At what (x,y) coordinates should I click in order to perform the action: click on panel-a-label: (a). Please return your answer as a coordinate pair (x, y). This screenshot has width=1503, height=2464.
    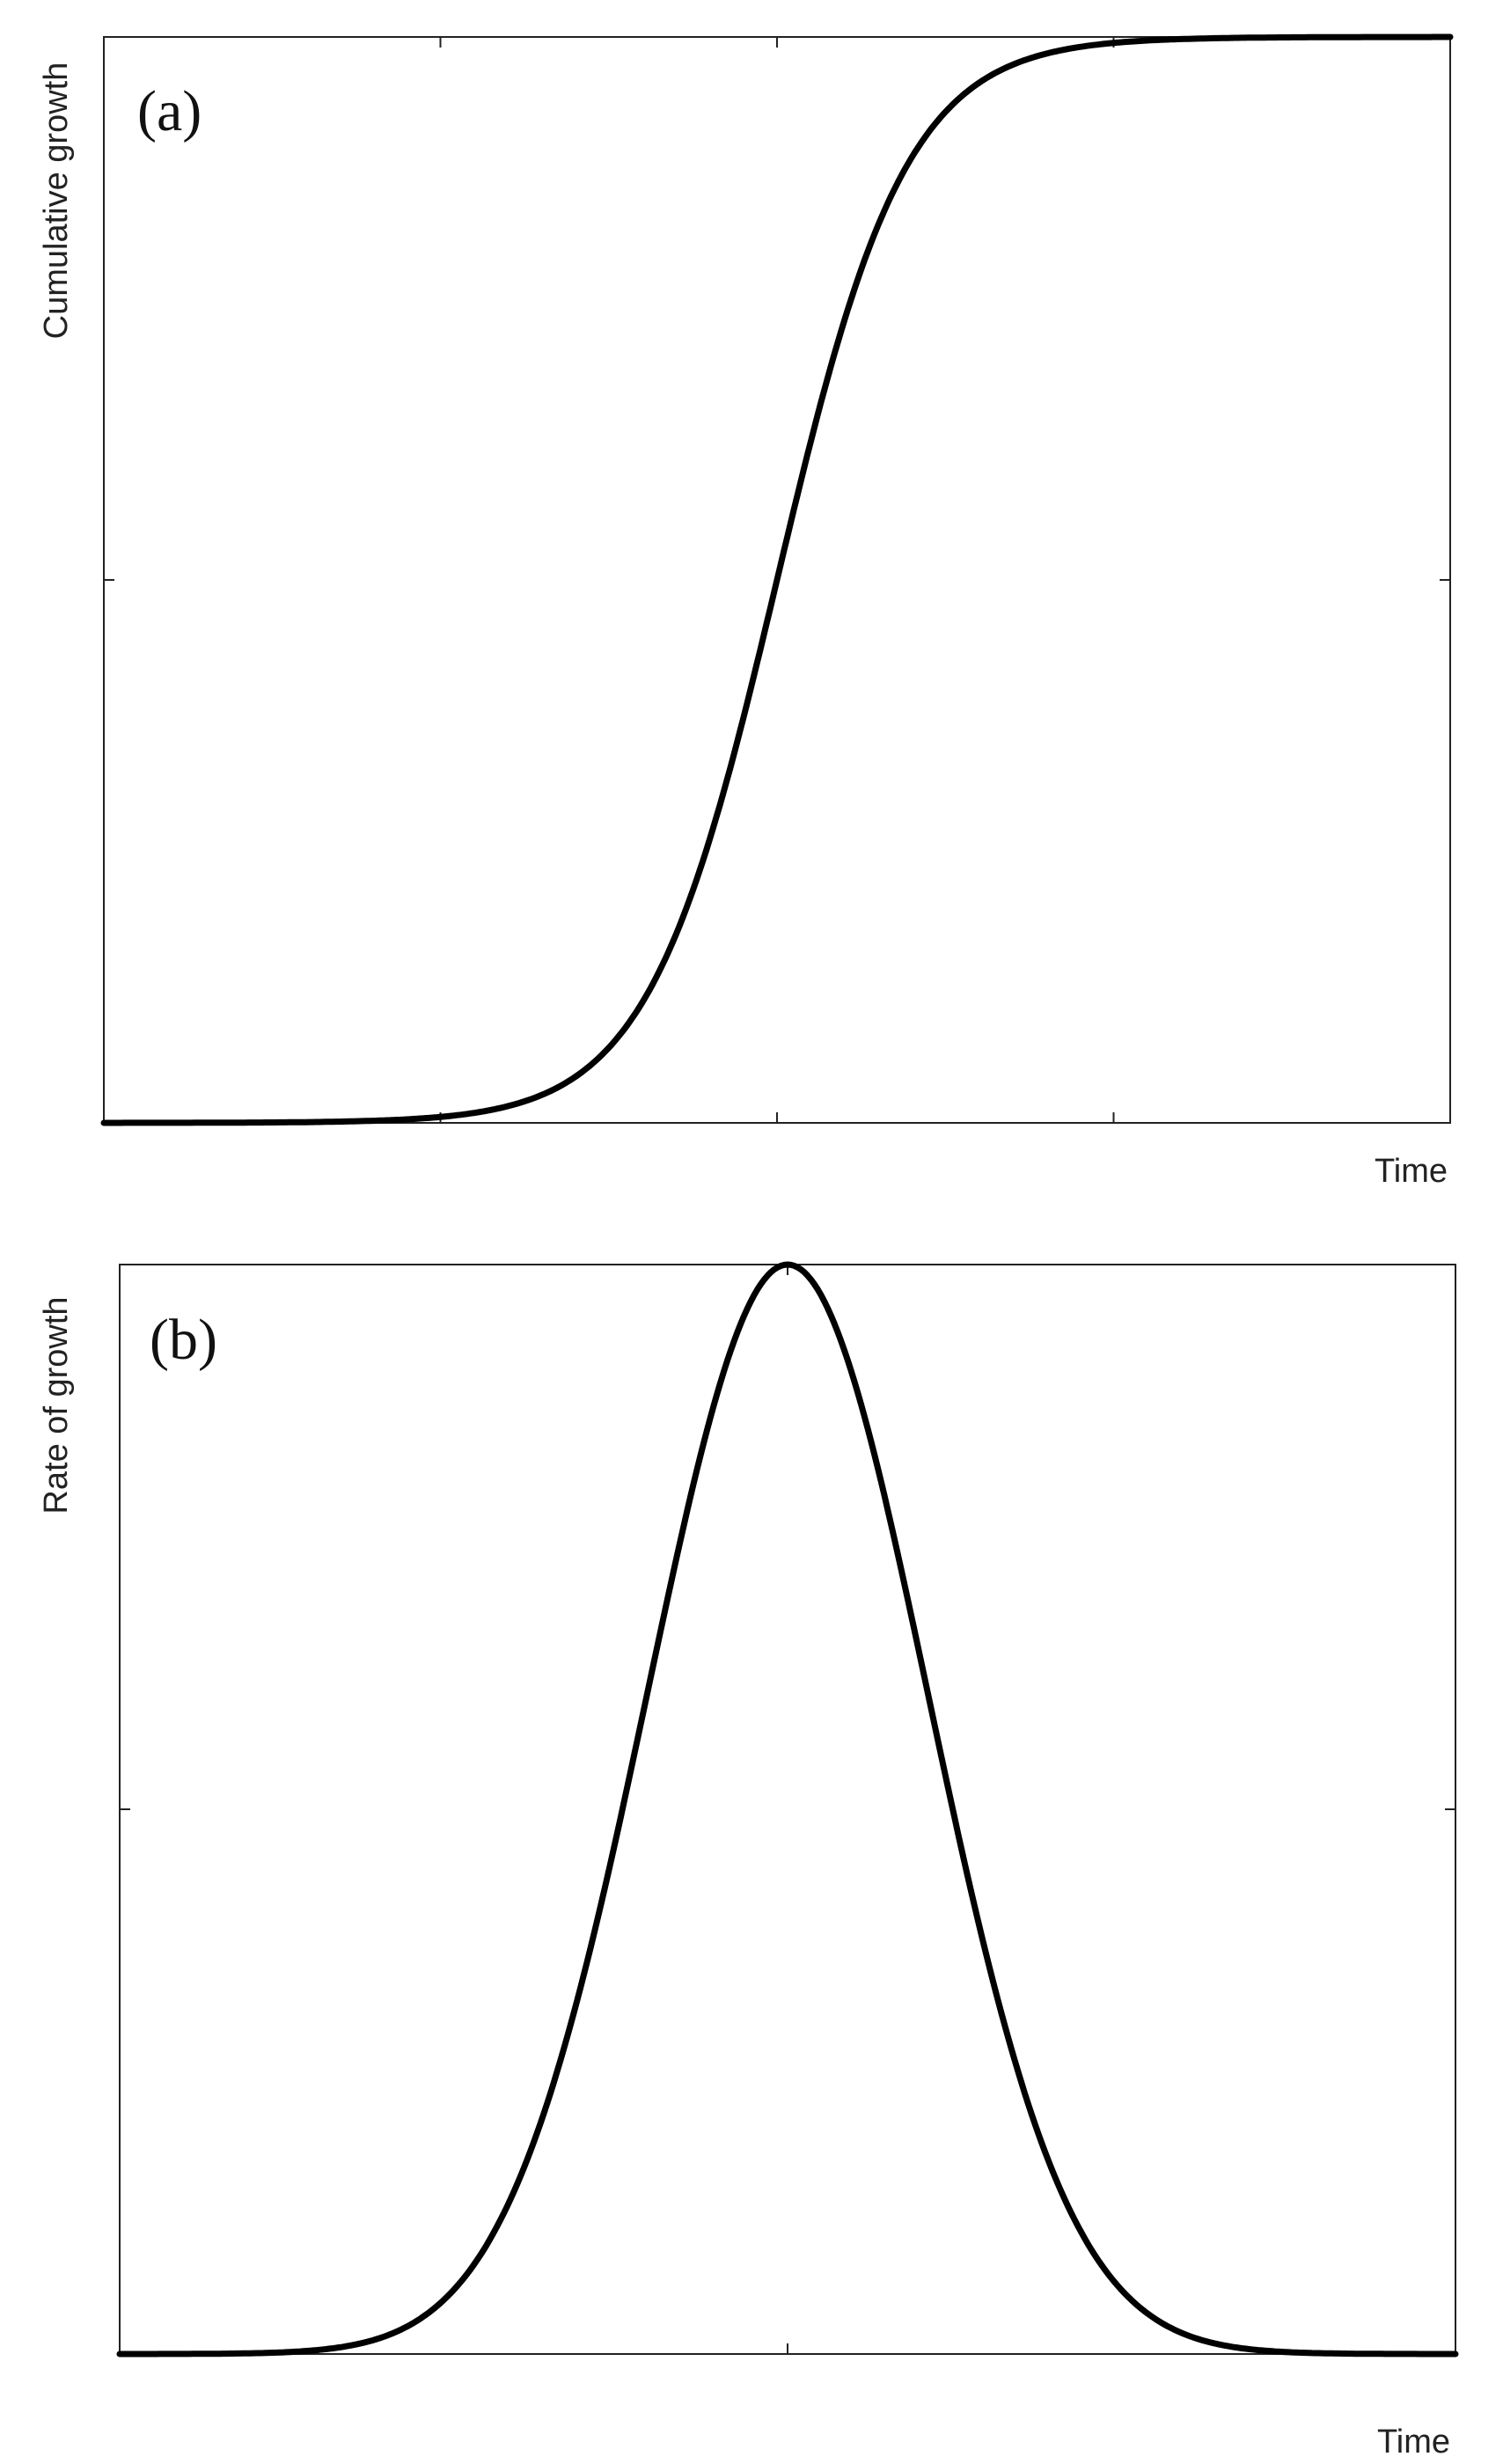
    Looking at the image, I should click on (170, 111).